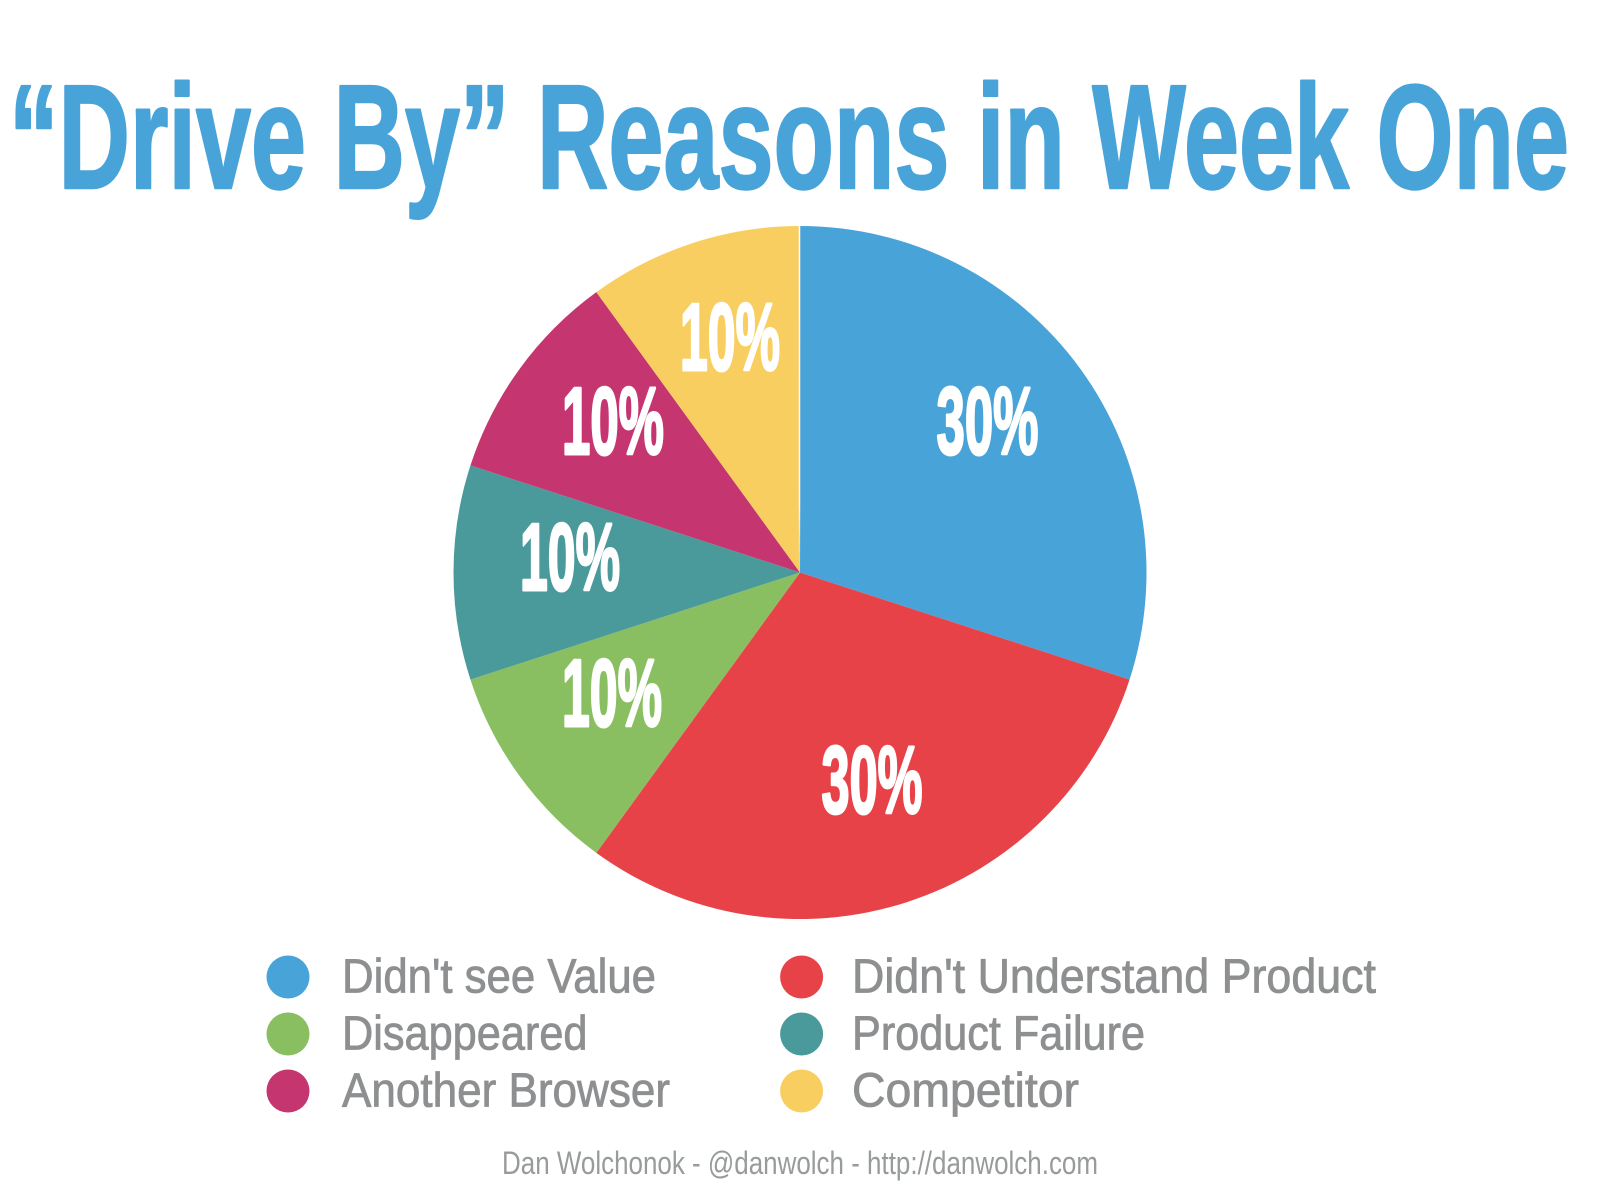 The height and width of the screenshot is (1200, 1600). I want to click on svg-text: Didn't see Value, so click(499, 977).